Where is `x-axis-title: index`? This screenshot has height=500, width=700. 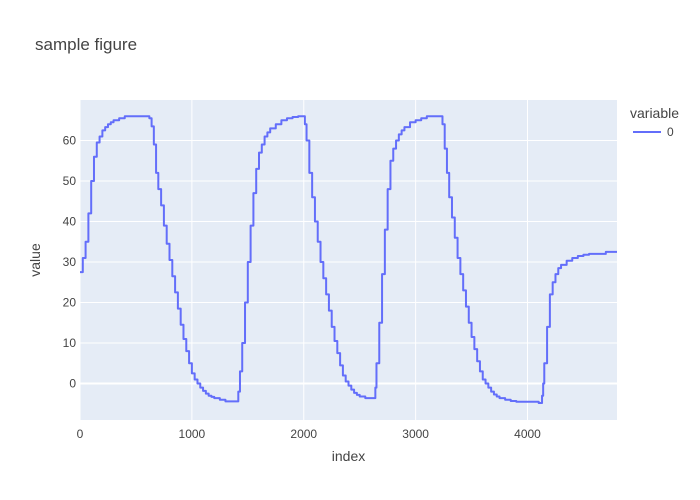 x-axis-title: index is located at coordinates (348, 456).